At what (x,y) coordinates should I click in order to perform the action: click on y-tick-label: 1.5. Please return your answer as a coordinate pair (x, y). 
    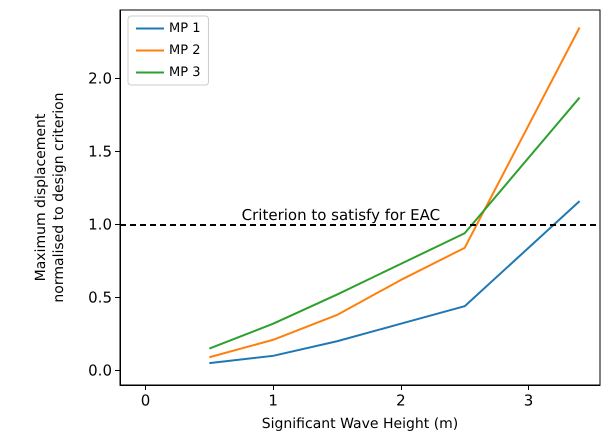
    Looking at the image, I should click on (100, 151).